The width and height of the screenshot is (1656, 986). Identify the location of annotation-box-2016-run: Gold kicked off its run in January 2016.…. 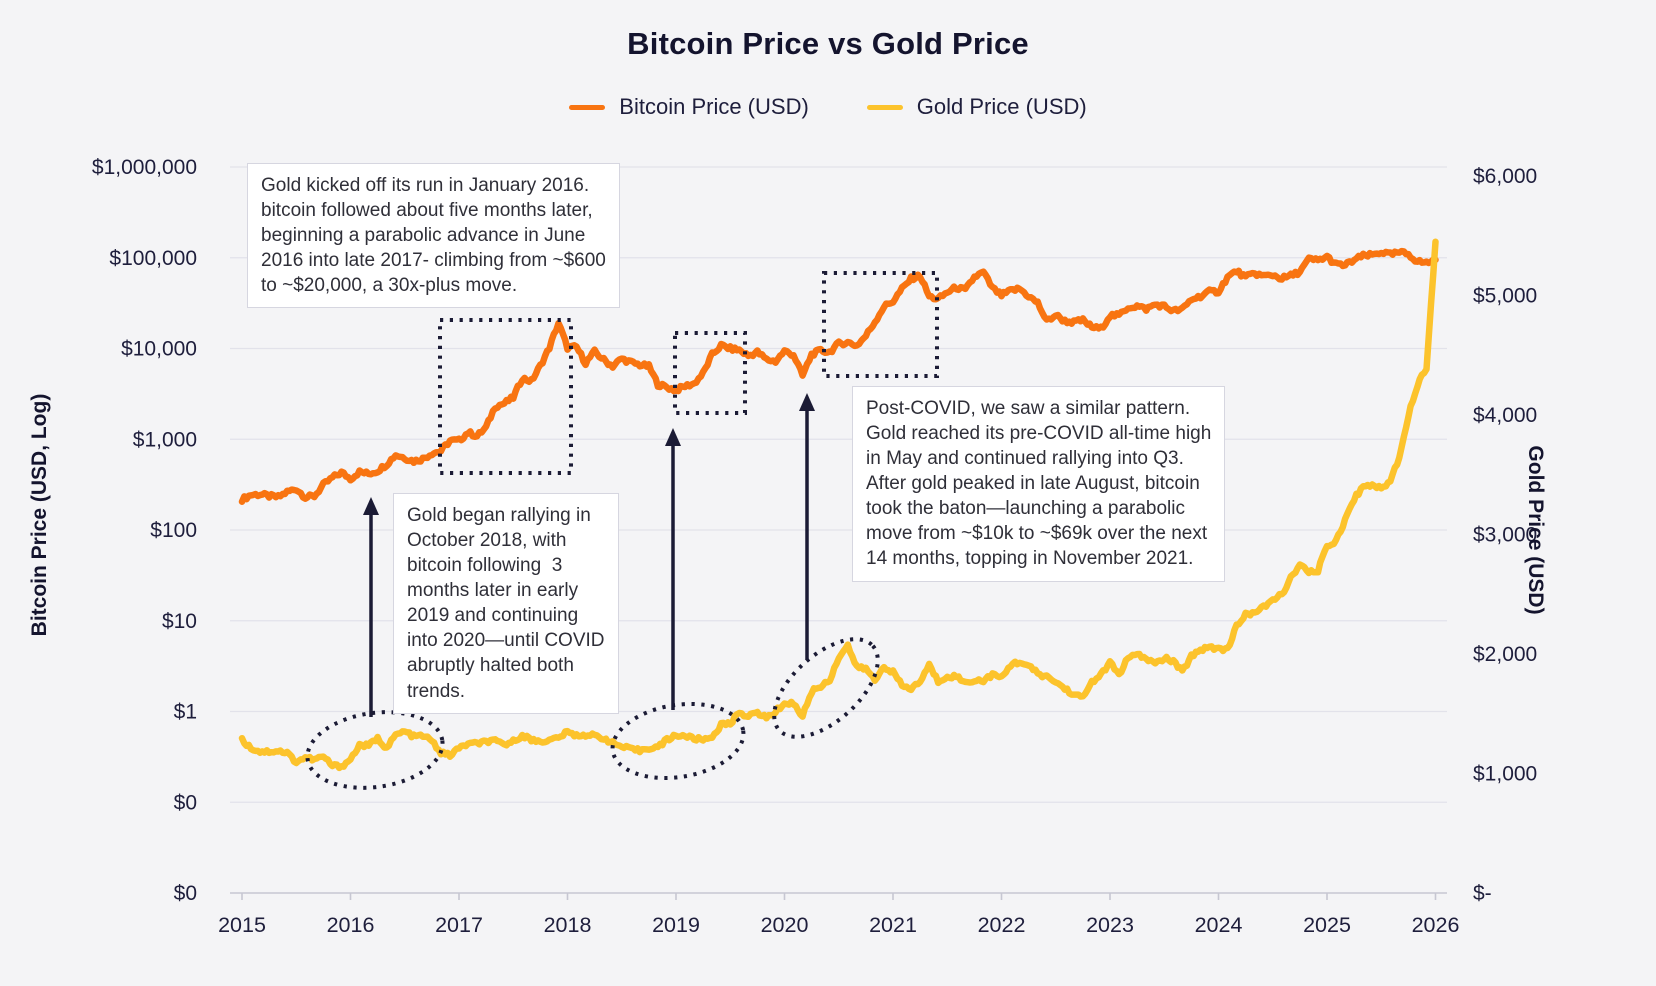
(433, 236).